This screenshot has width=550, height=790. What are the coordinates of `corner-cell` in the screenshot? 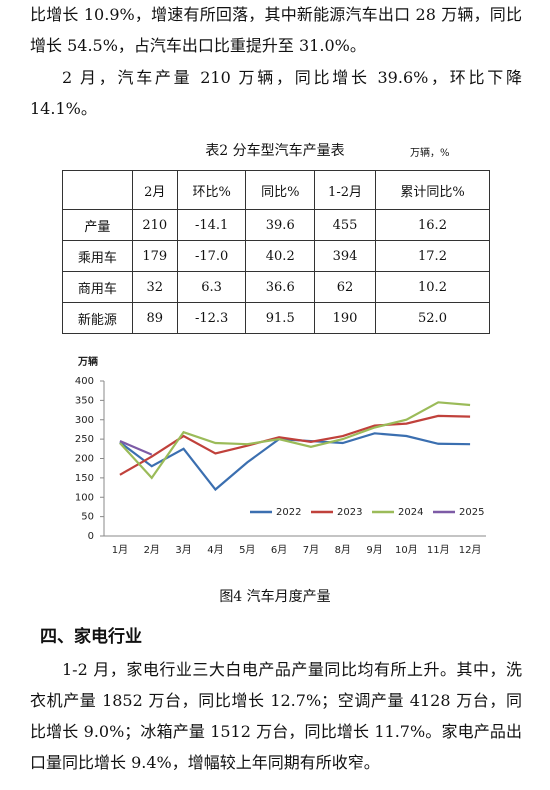 It's located at (97, 190).